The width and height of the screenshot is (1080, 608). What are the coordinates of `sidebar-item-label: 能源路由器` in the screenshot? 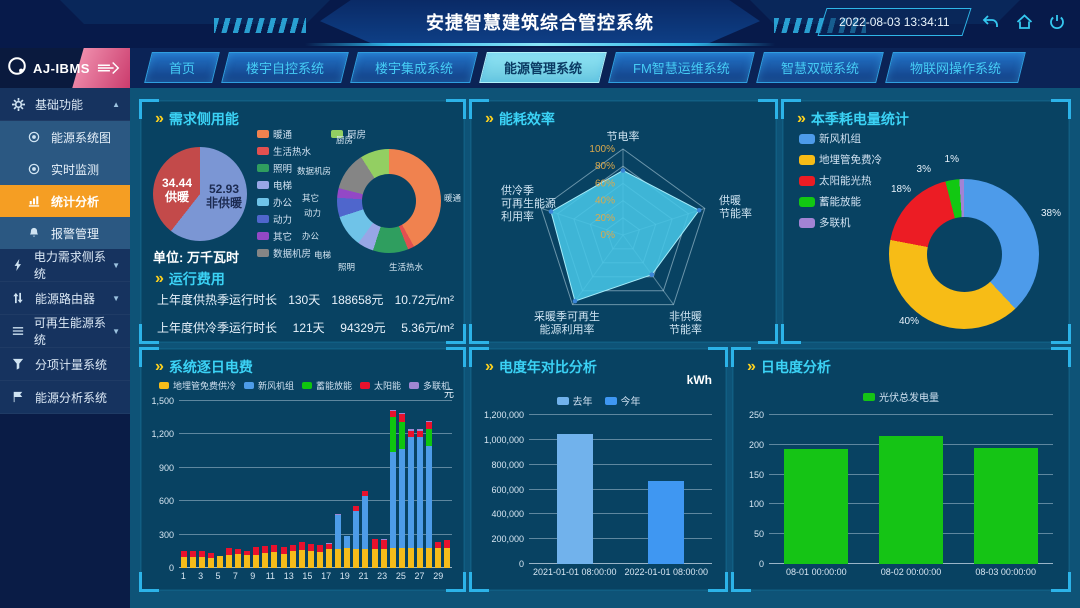 It's located at (65, 298).